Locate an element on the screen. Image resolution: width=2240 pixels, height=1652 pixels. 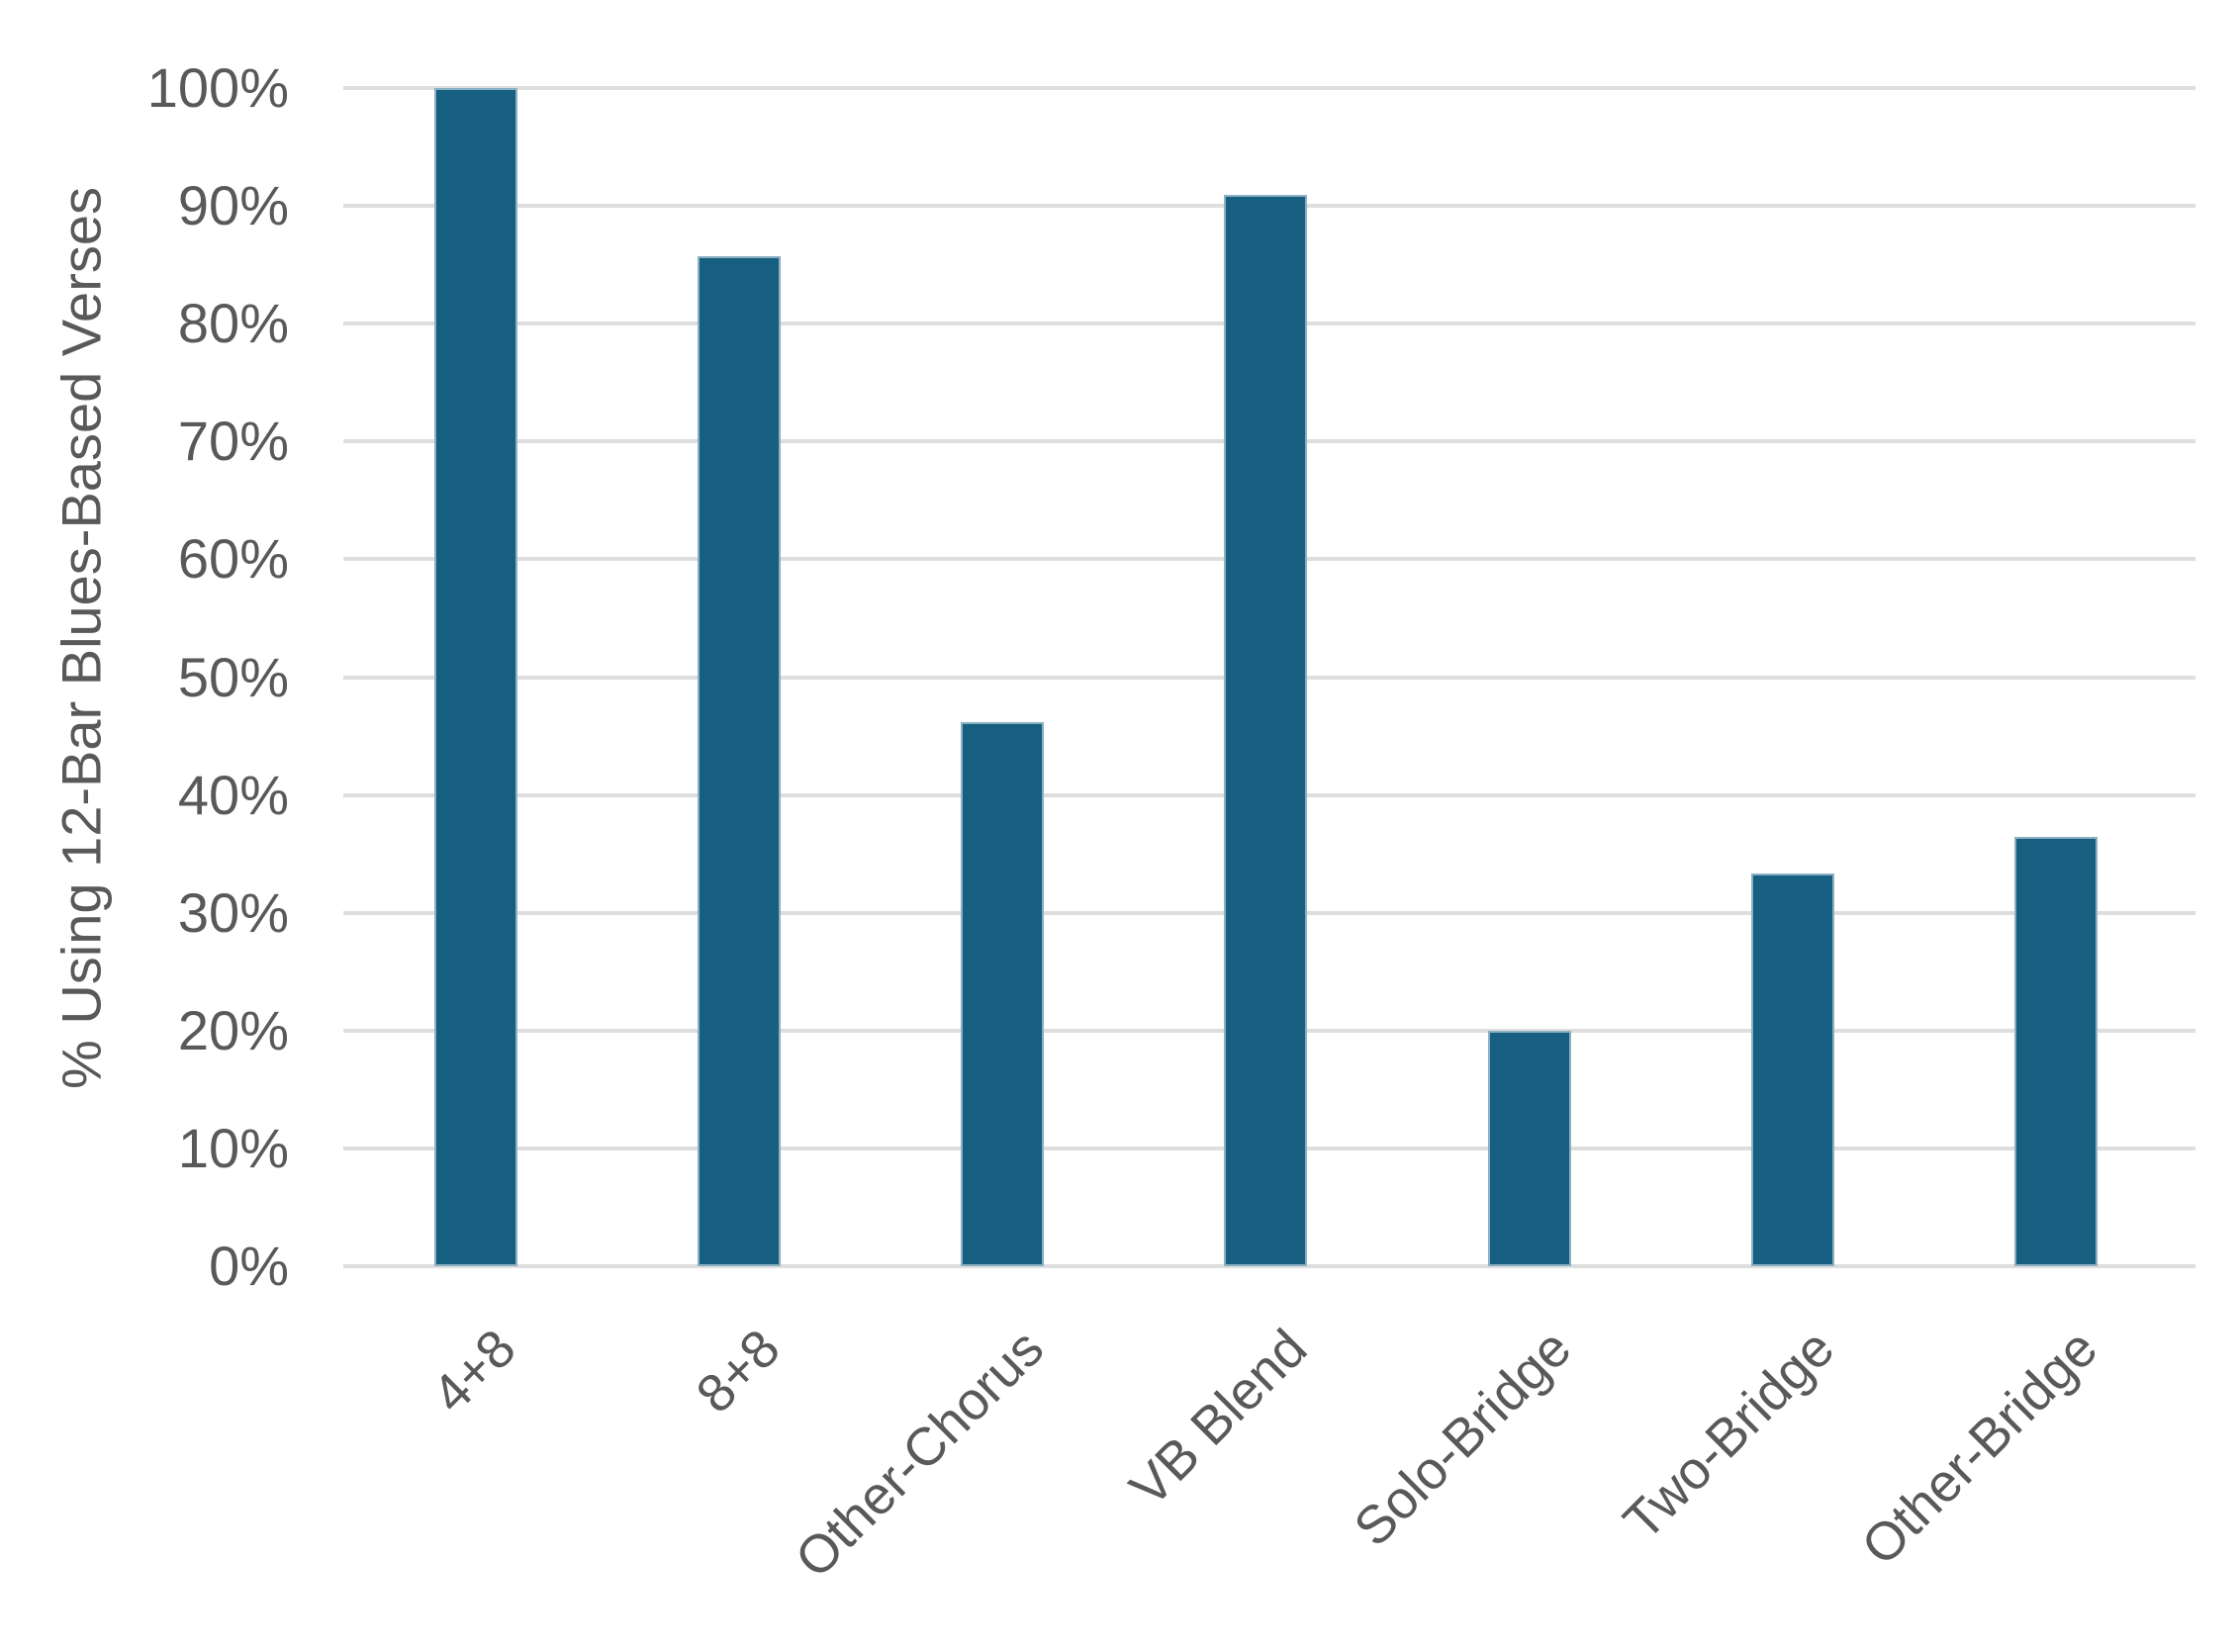
y-tick-label: 50% is located at coordinates (233, 677).